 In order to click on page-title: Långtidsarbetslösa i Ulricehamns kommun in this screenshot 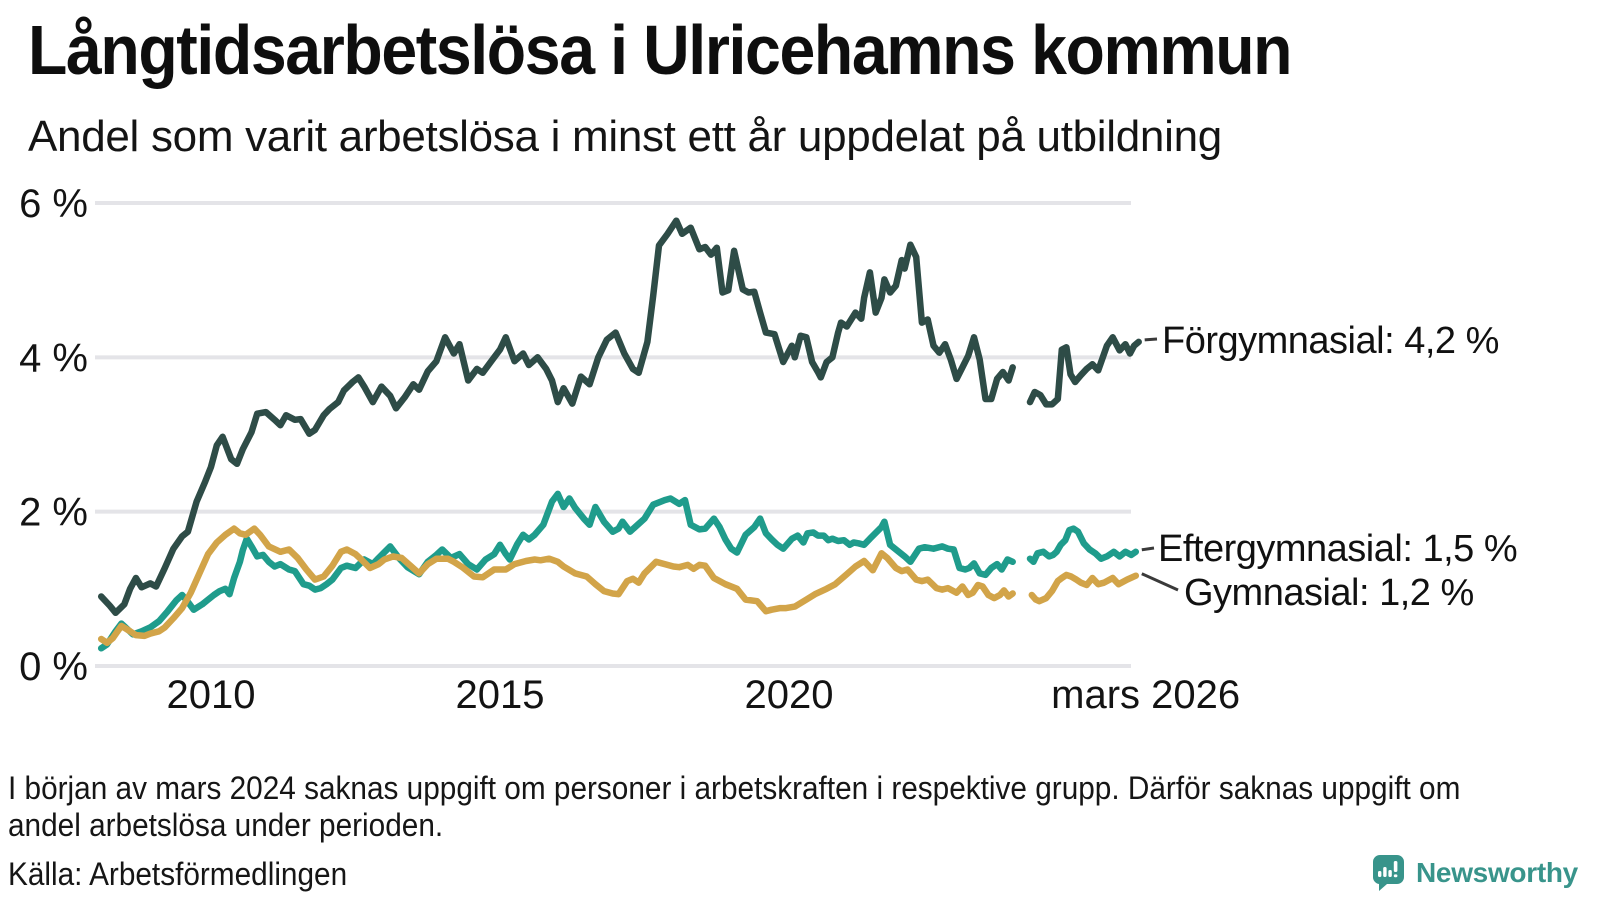, I will do `click(660, 50)`.